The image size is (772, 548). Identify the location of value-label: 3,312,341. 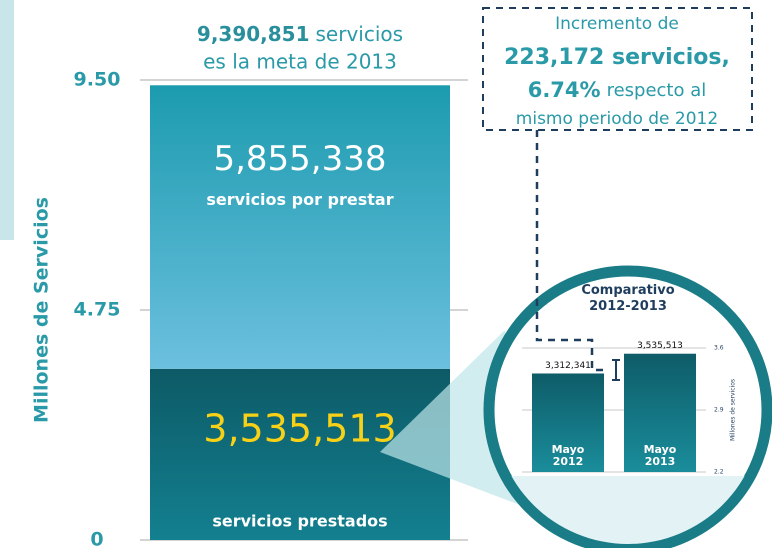
(568, 366).